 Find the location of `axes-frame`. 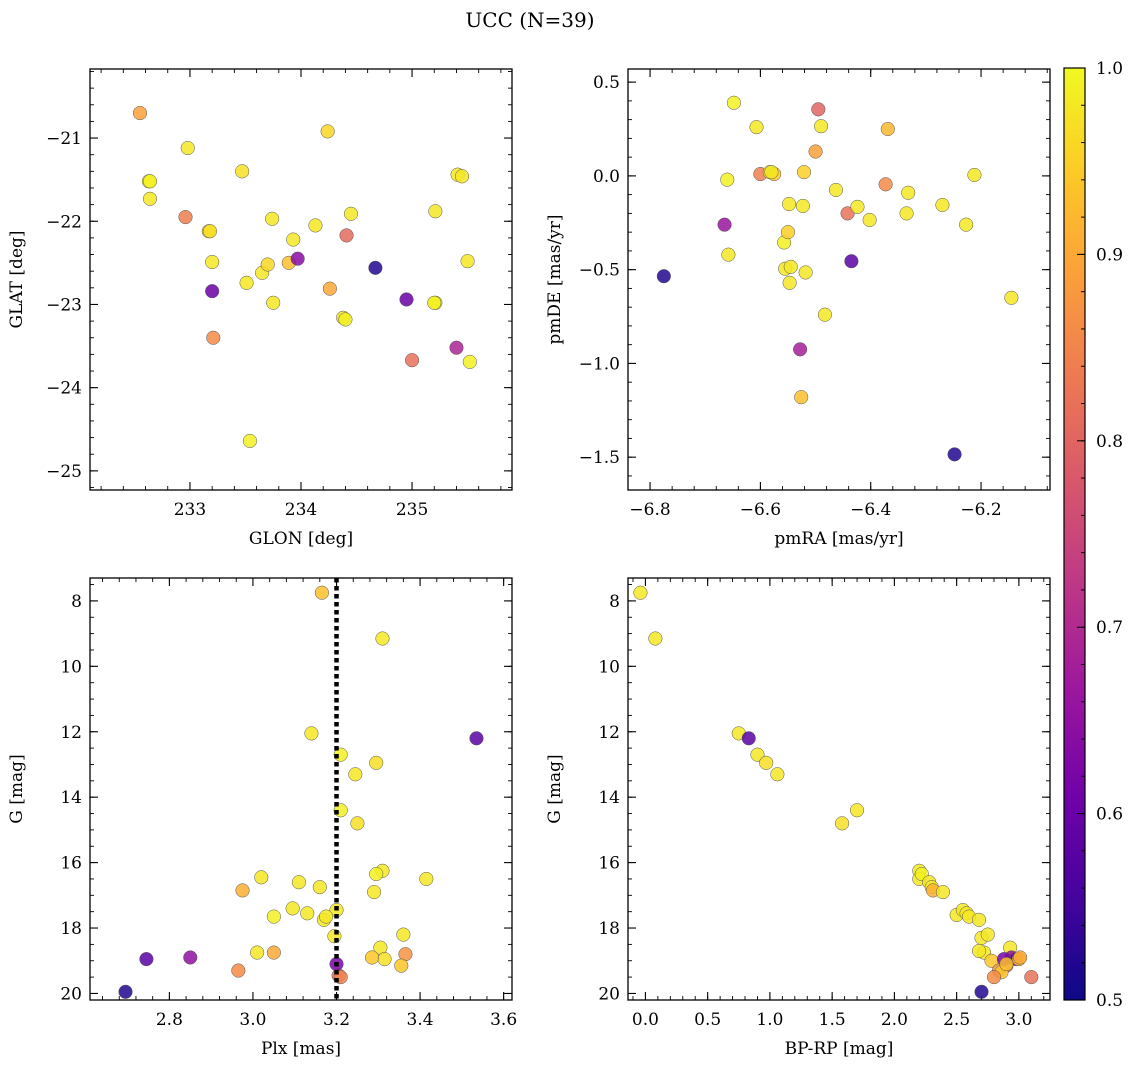

axes-frame is located at coordinates (839, 279).